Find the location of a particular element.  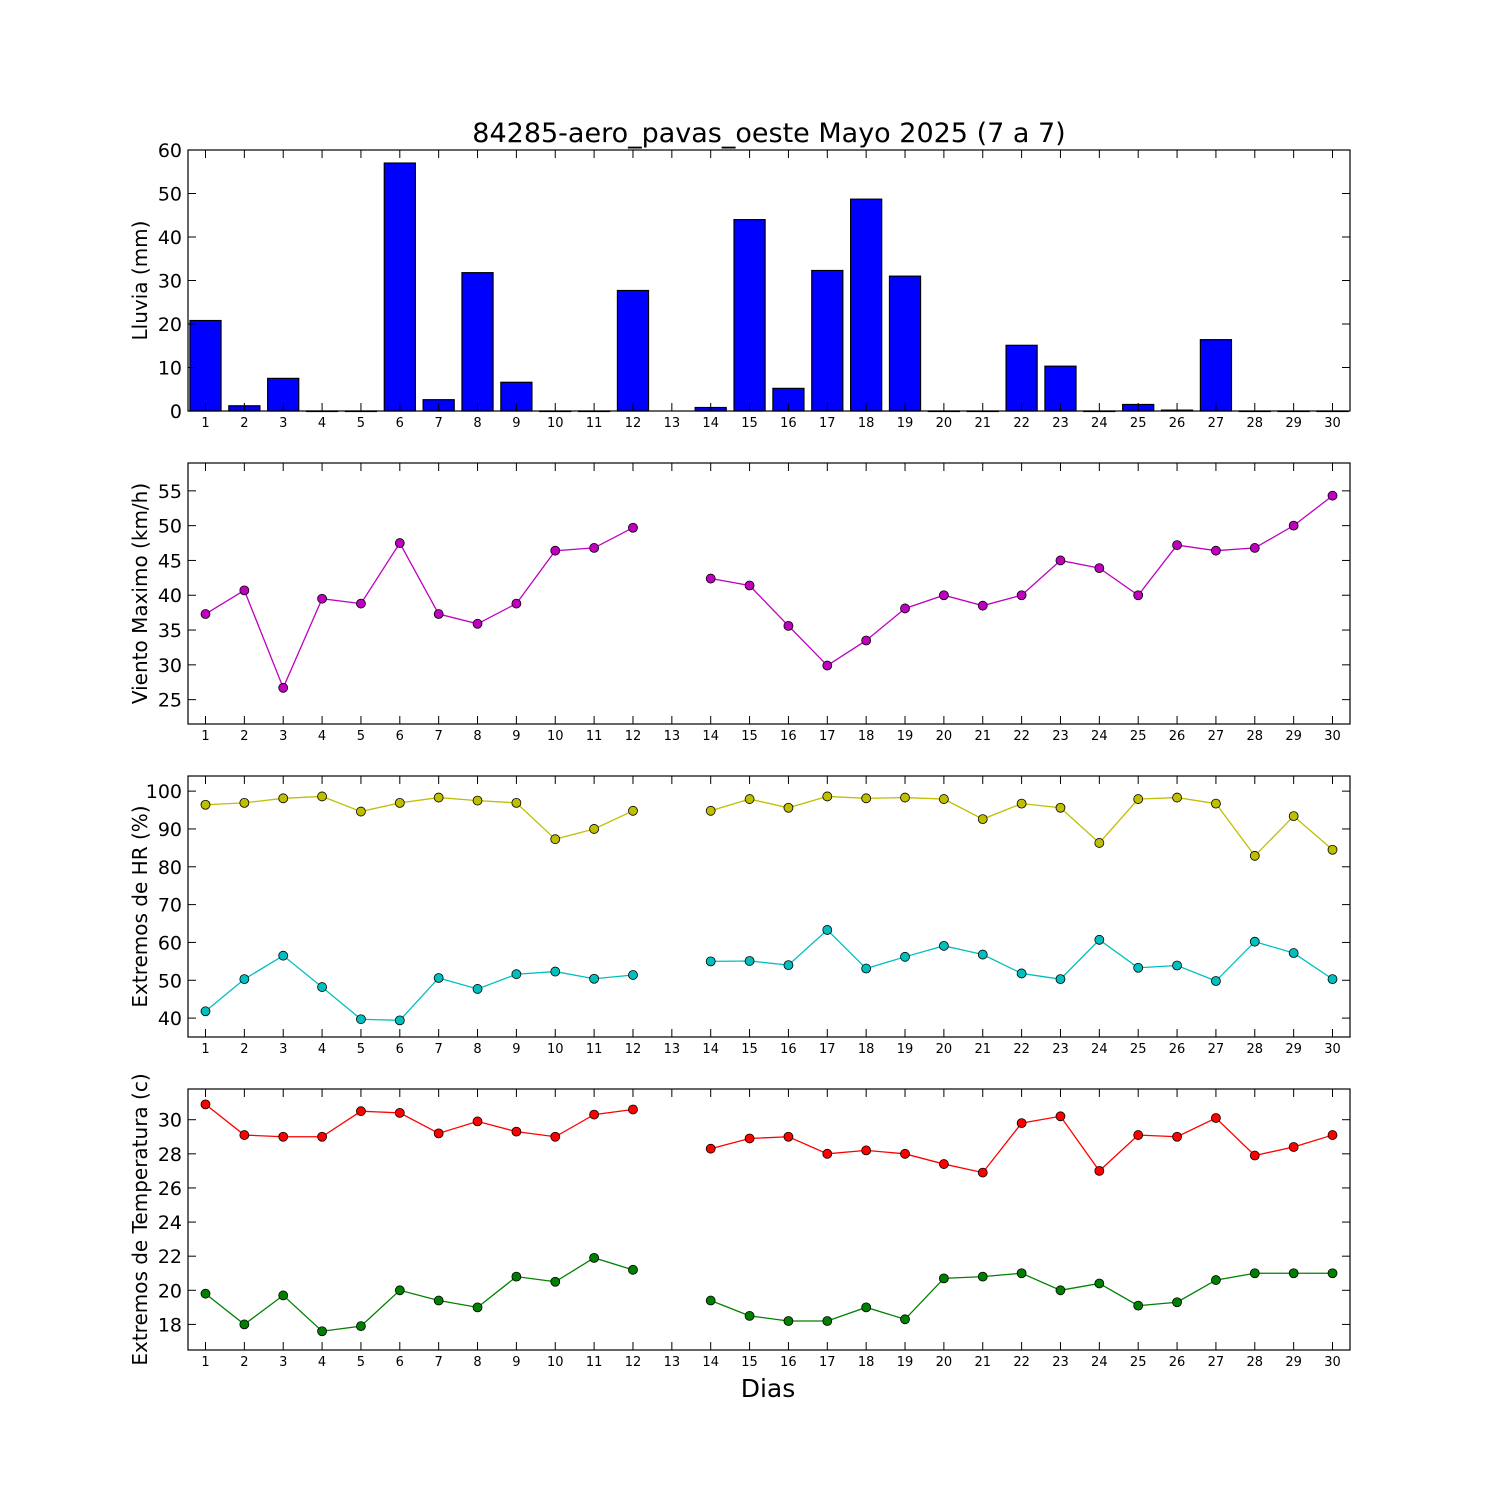

y-tick-label: 70 is located at coordinates (170, 906).